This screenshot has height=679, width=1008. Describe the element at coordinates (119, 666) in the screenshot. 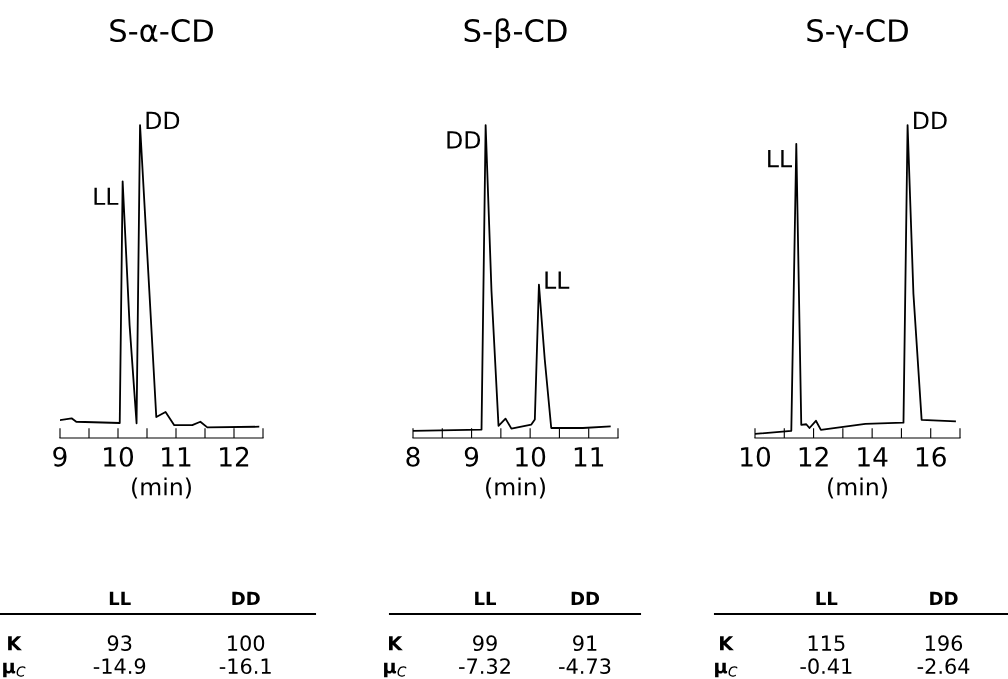

I see `text: -14.9` at that location.